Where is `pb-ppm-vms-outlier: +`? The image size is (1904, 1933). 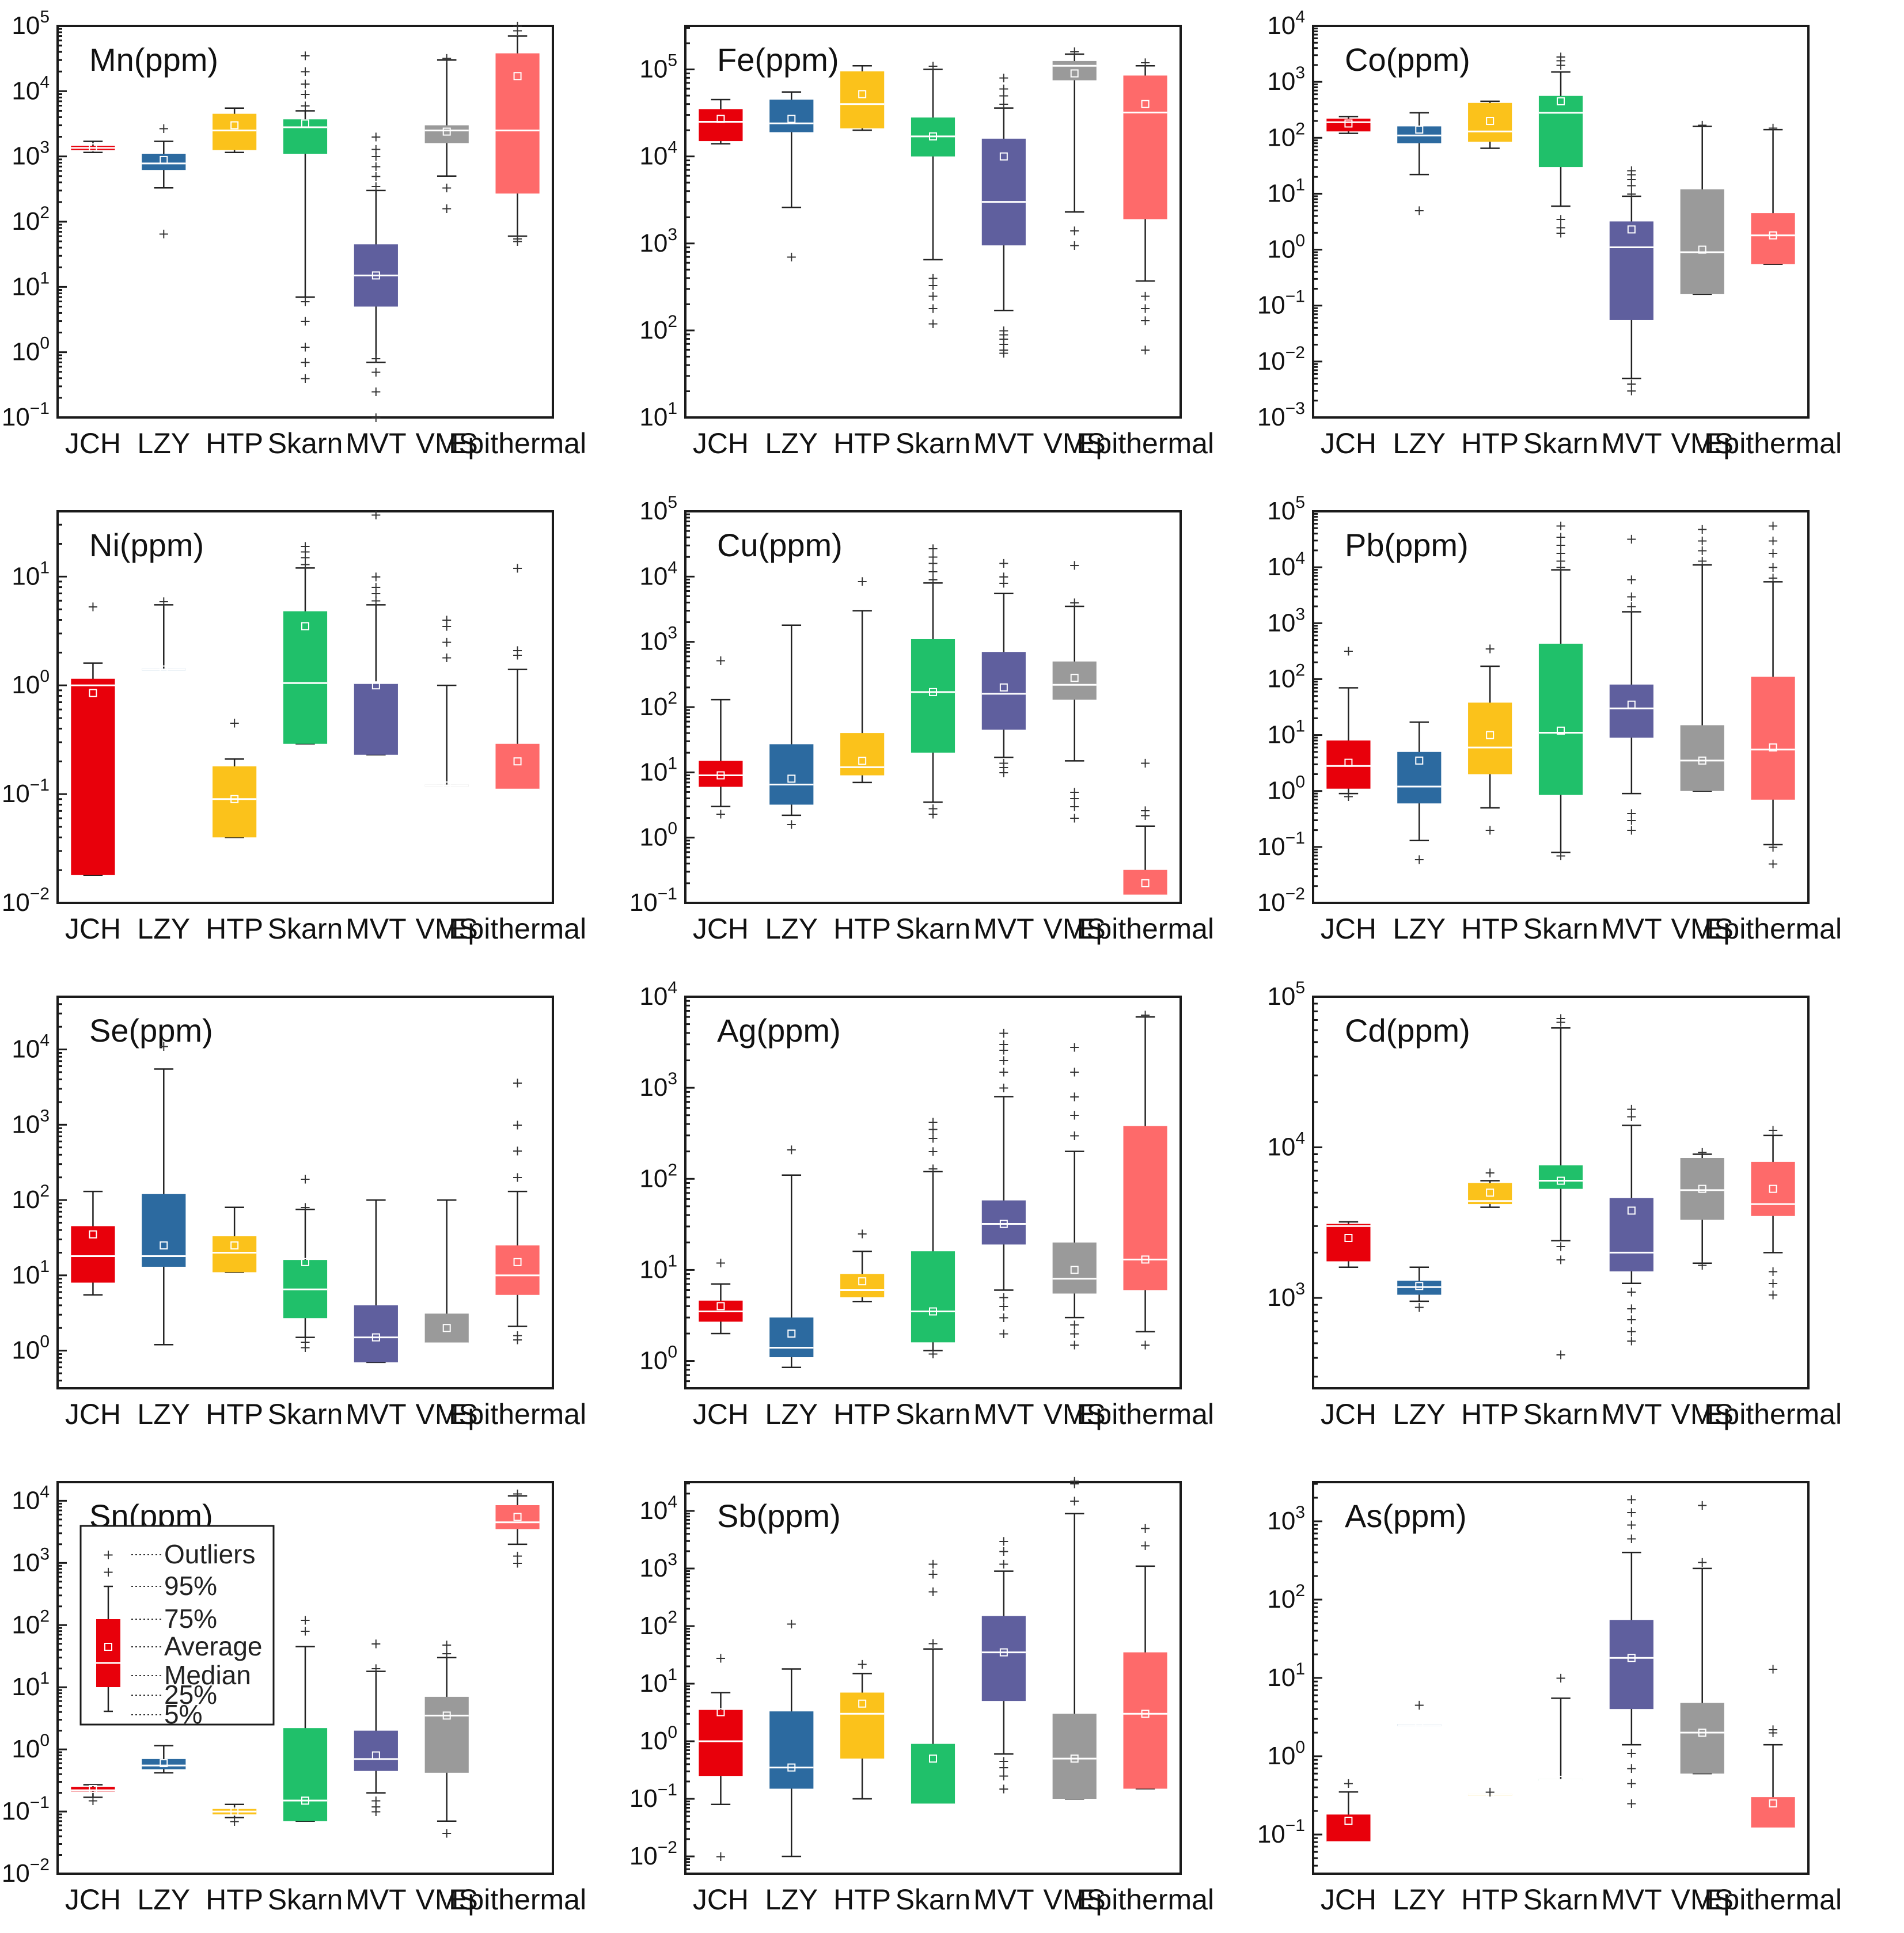
pb-ppm-vms-outlier: + is located at coordinates (1703, 541).